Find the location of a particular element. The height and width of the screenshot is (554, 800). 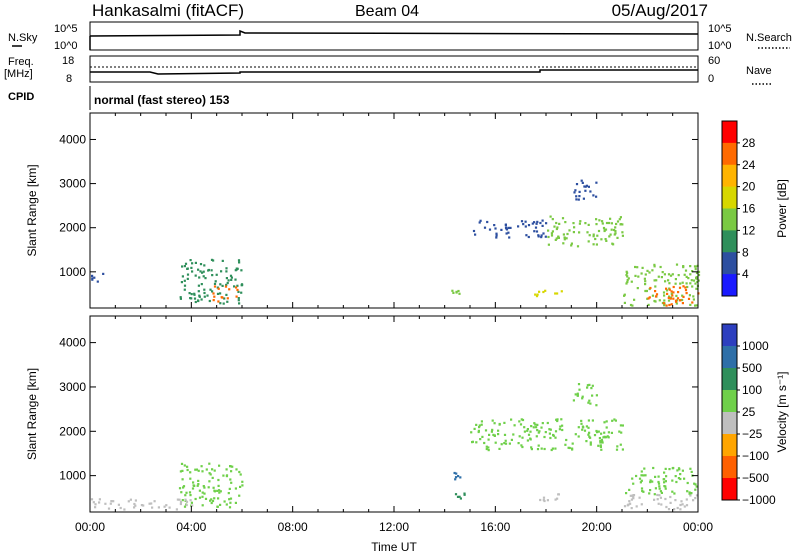

freq-unit: [MHz] is located at coordinates (18, 74).